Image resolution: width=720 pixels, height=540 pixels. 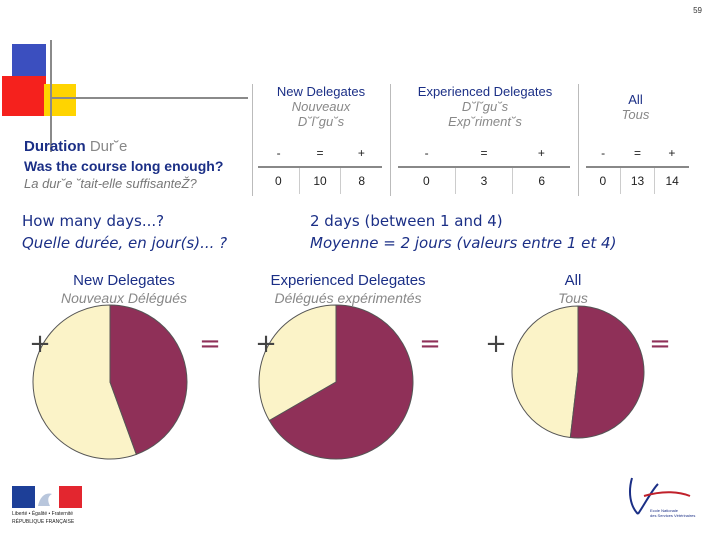 What do you see at coordinates (406, 221) in the screenshot?
I see `days-answer-en: 2 days (between 1 and 4)` at bounding box center [406, 221].